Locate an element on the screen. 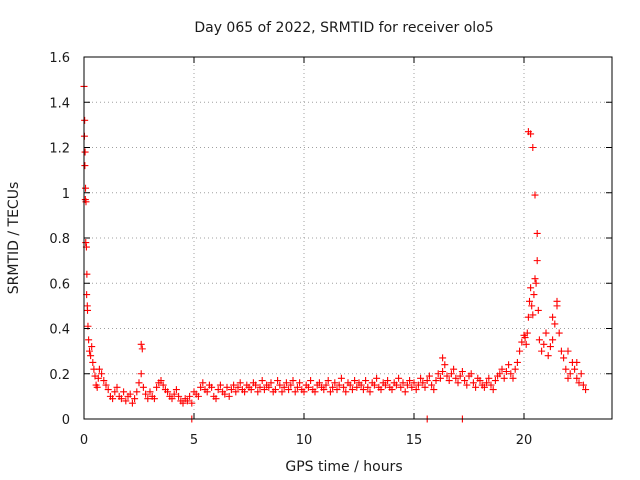  x-tick-label: 5 is located at coordinates (194, 440).